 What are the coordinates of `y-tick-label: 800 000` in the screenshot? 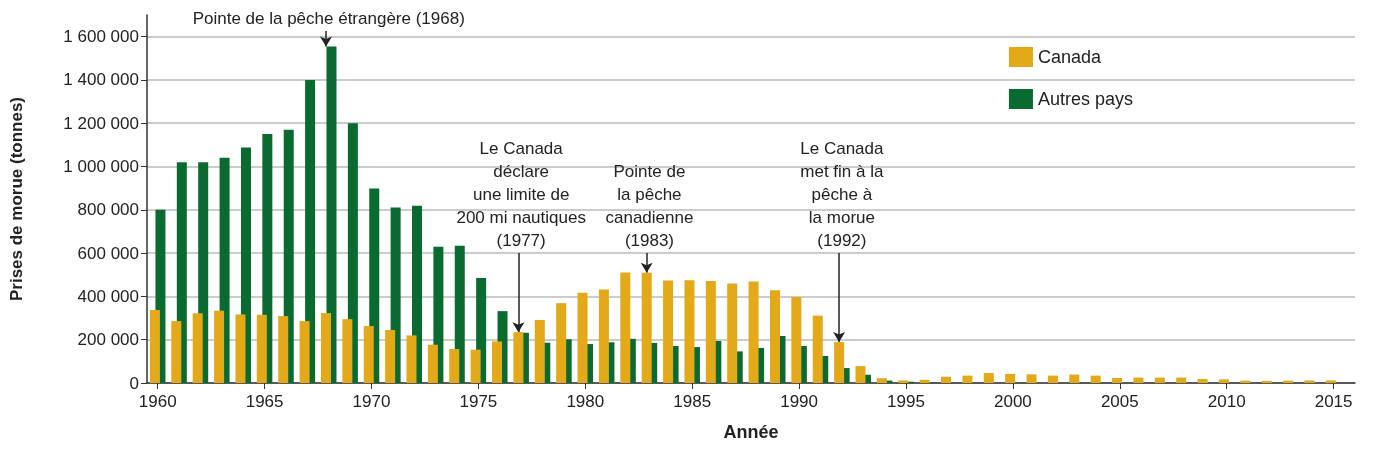 It's located at (108, 210).